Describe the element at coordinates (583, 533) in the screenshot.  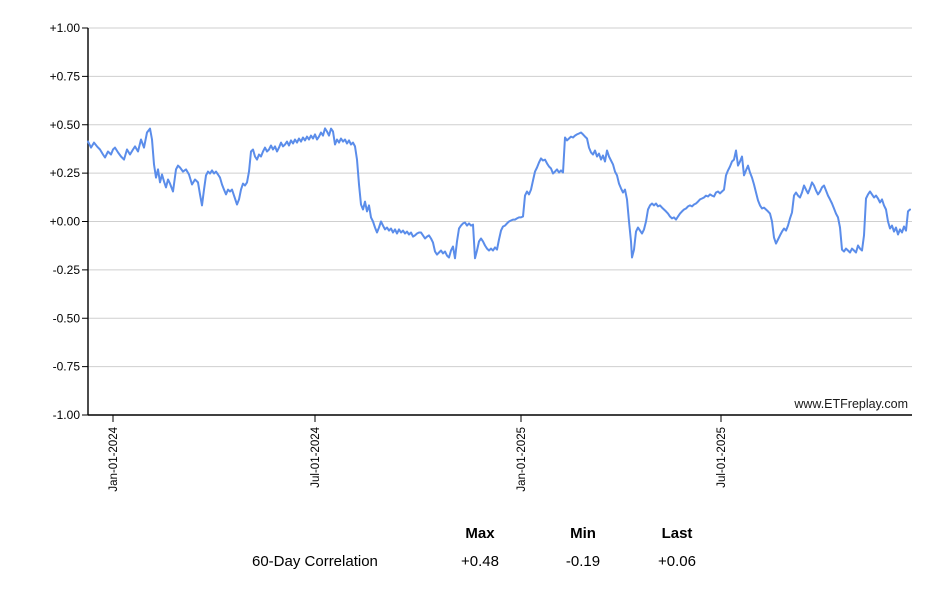
I see `stats-header-min: Min` at that location.